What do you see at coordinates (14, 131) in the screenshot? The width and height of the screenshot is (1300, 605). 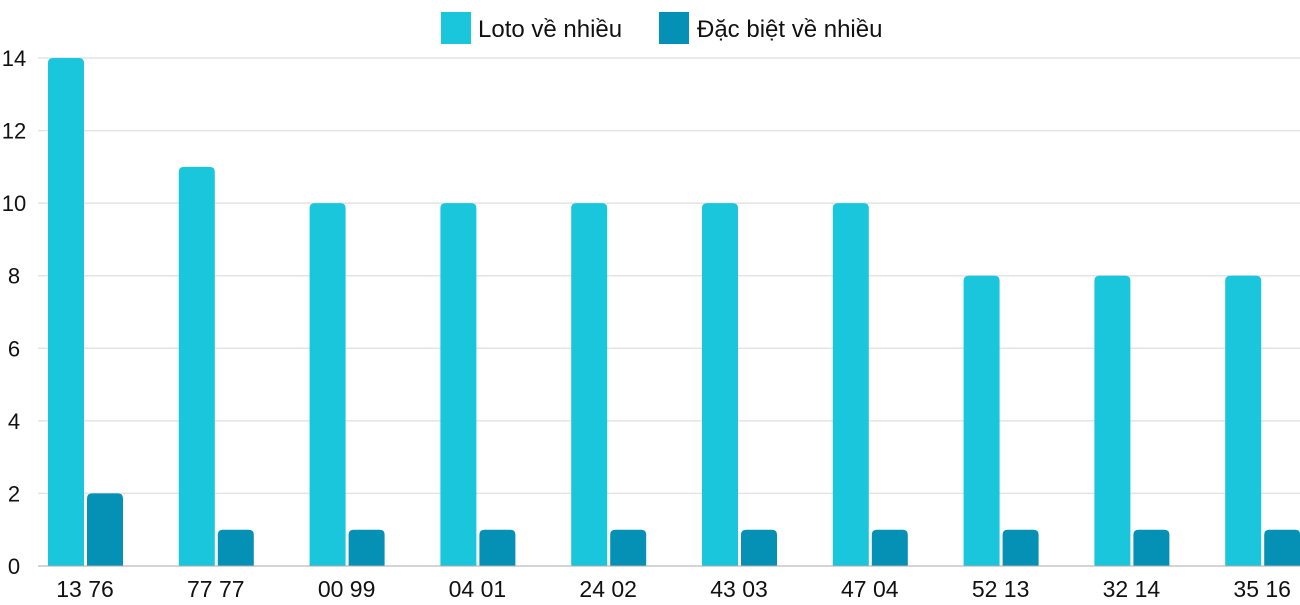 I see `y-tick-label: 12` at bounding box center [14, 131].